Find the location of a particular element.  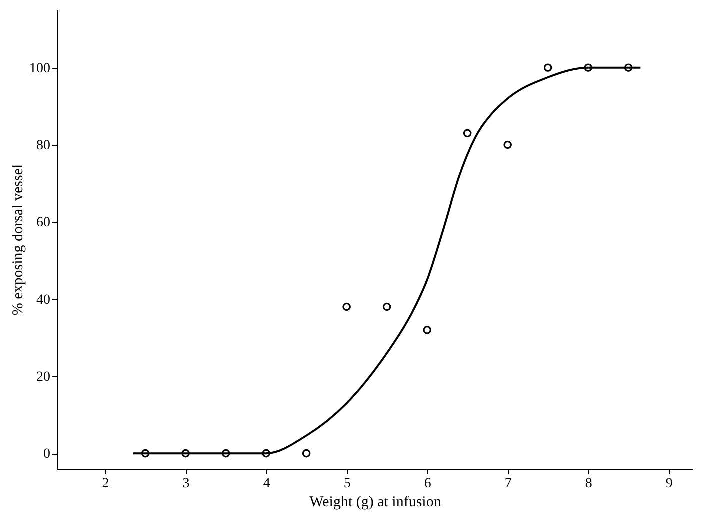

x-tick-label: 4 is located at coordinates (266, 484).